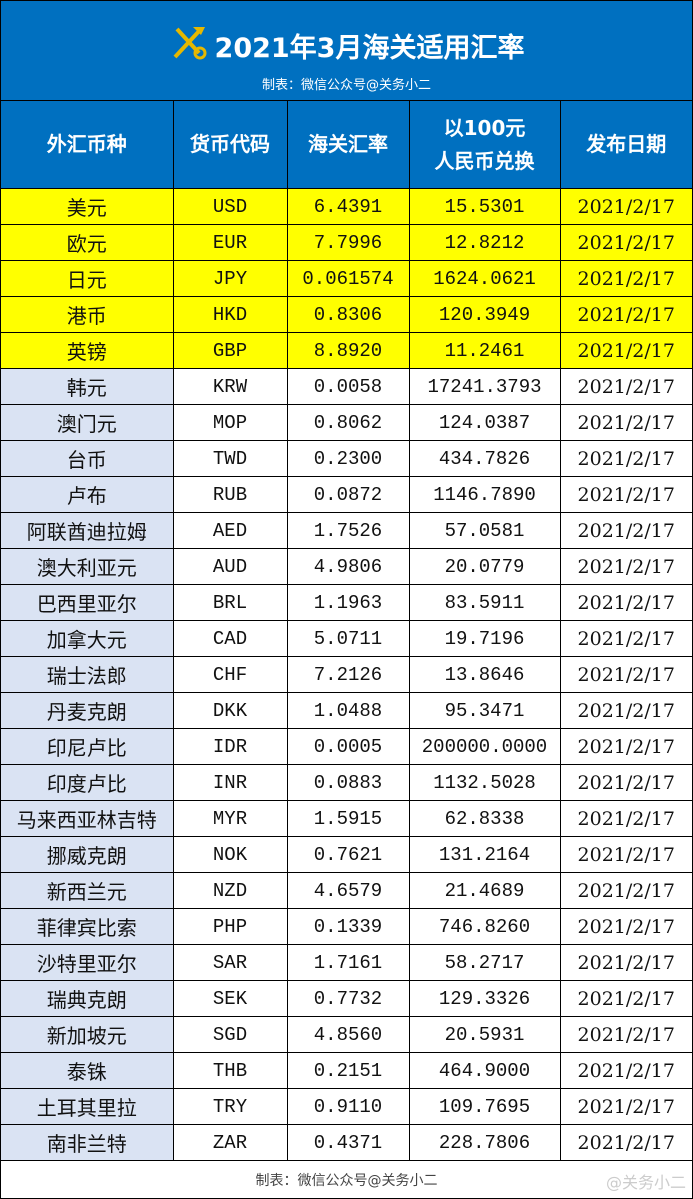 The image size is (693, 1199). Describe the element at coordinates (484, 1142) in the screenshot. I see `per-100-cny: 228.7806` at that location.